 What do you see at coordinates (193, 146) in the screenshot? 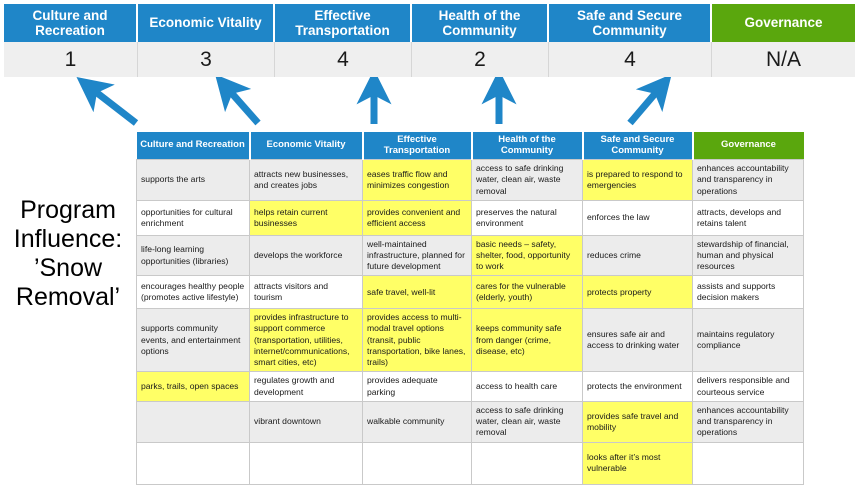
I see `matrix-header-culture-and-recreation: Culture and Recreation` at bounding box center [193, 146].